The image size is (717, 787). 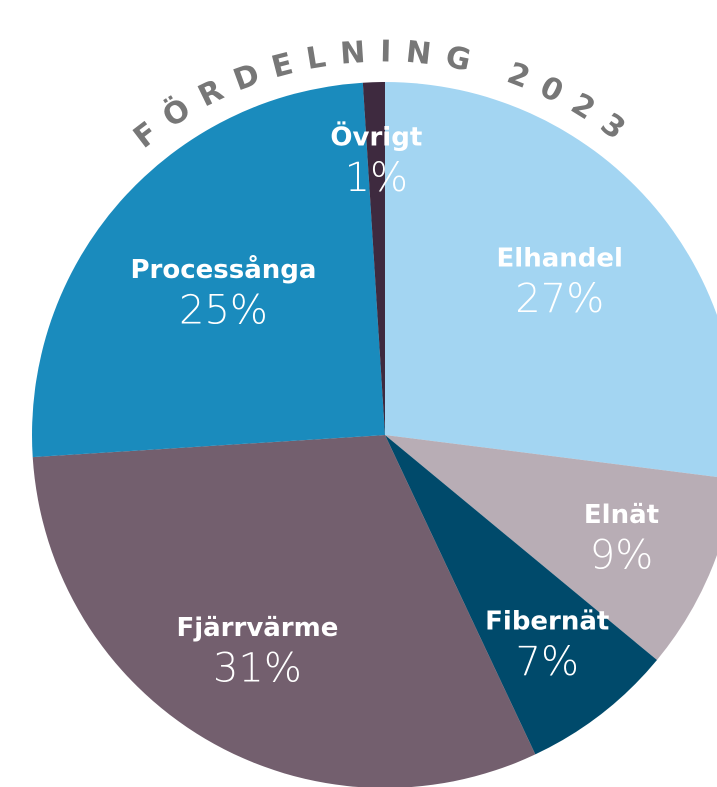 I want to click on slice-value-label: 31%, so click(x=257, y=669).